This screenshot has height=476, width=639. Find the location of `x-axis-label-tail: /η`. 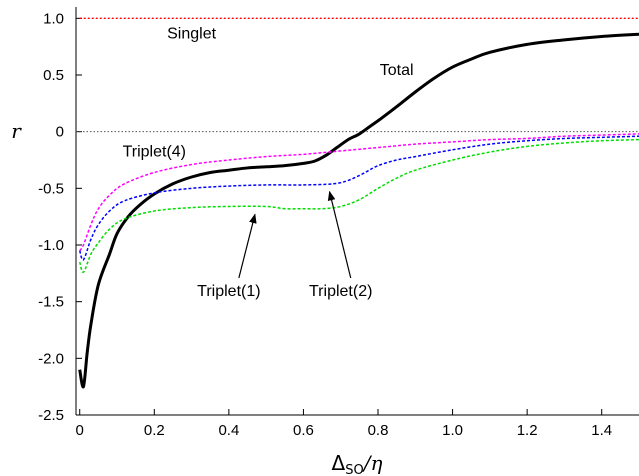

x-axis-label-tail: /η is located at coordinates (372, 463).